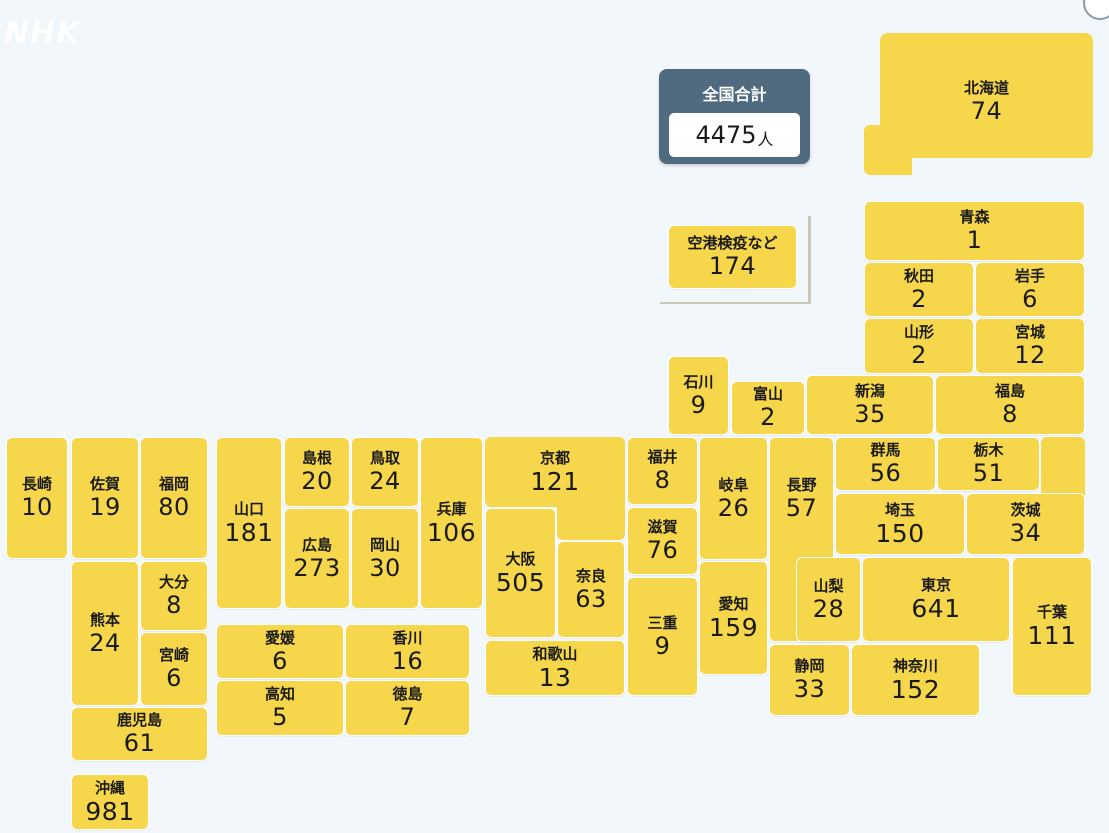 This screenshot has width=1109, height=833. I want to click on tile-ibaraki: 茨城 34, so click(1025, 524).